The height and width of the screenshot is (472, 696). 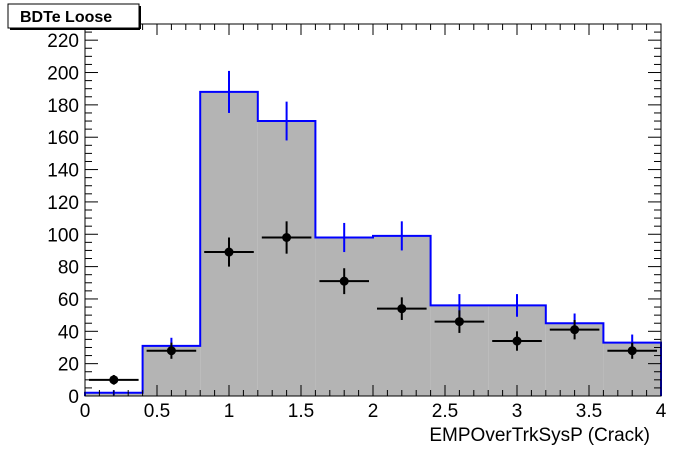 I want to click on x-tick-label: 0, so click(x=85, y=411).